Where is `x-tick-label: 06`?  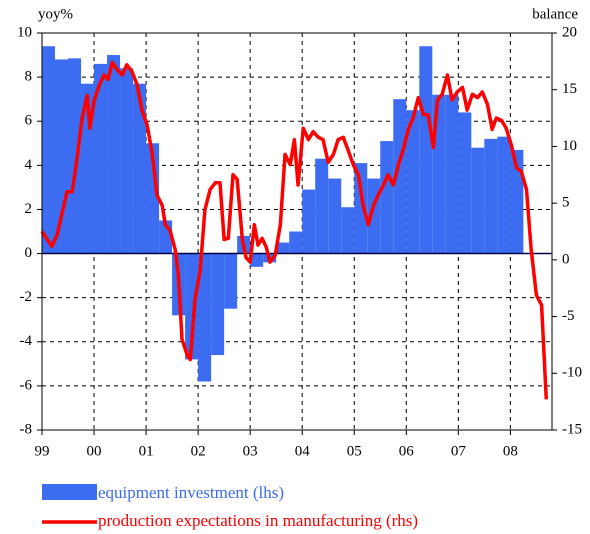
x-tick-label: 06 is located at coordinates (407, 451).